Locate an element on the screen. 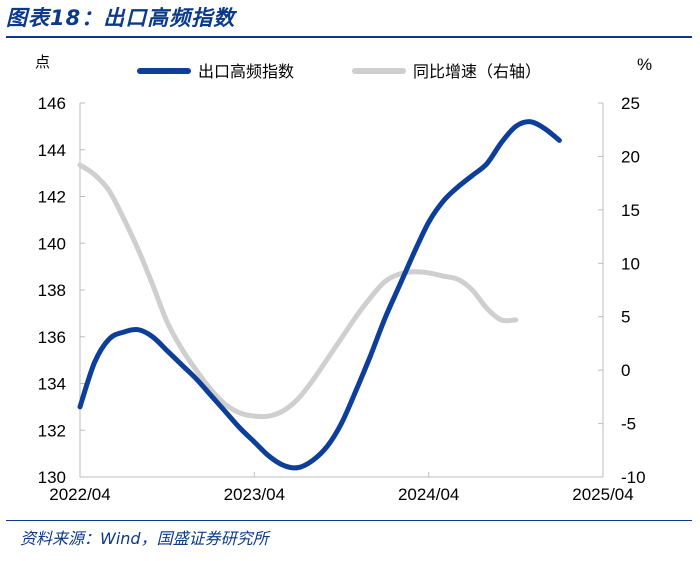  y-right-tick-label: 10 is located at coordinates (630, 263).